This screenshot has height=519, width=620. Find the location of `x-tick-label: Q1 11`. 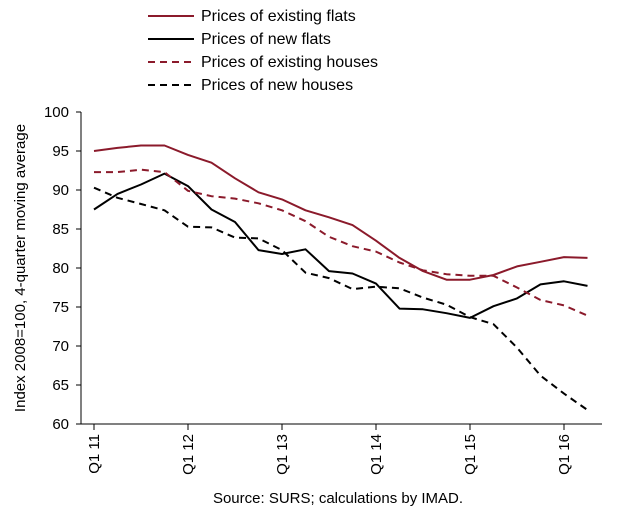

x-tick-label: Q1 11 is located at coordinates (94, 454).